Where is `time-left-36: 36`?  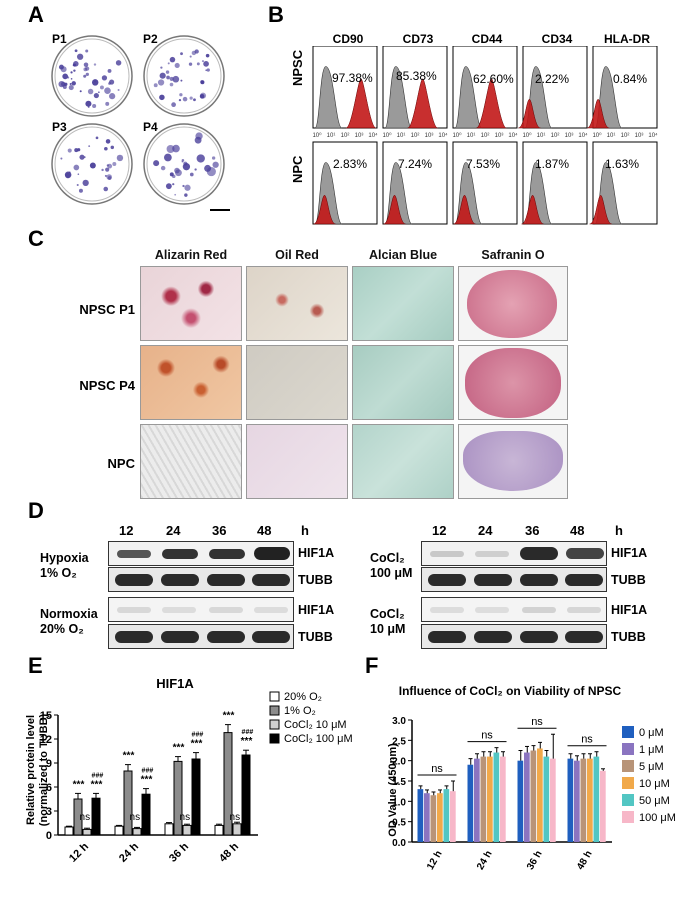 time-left-36: 36 is located at coordinates (219, 530).